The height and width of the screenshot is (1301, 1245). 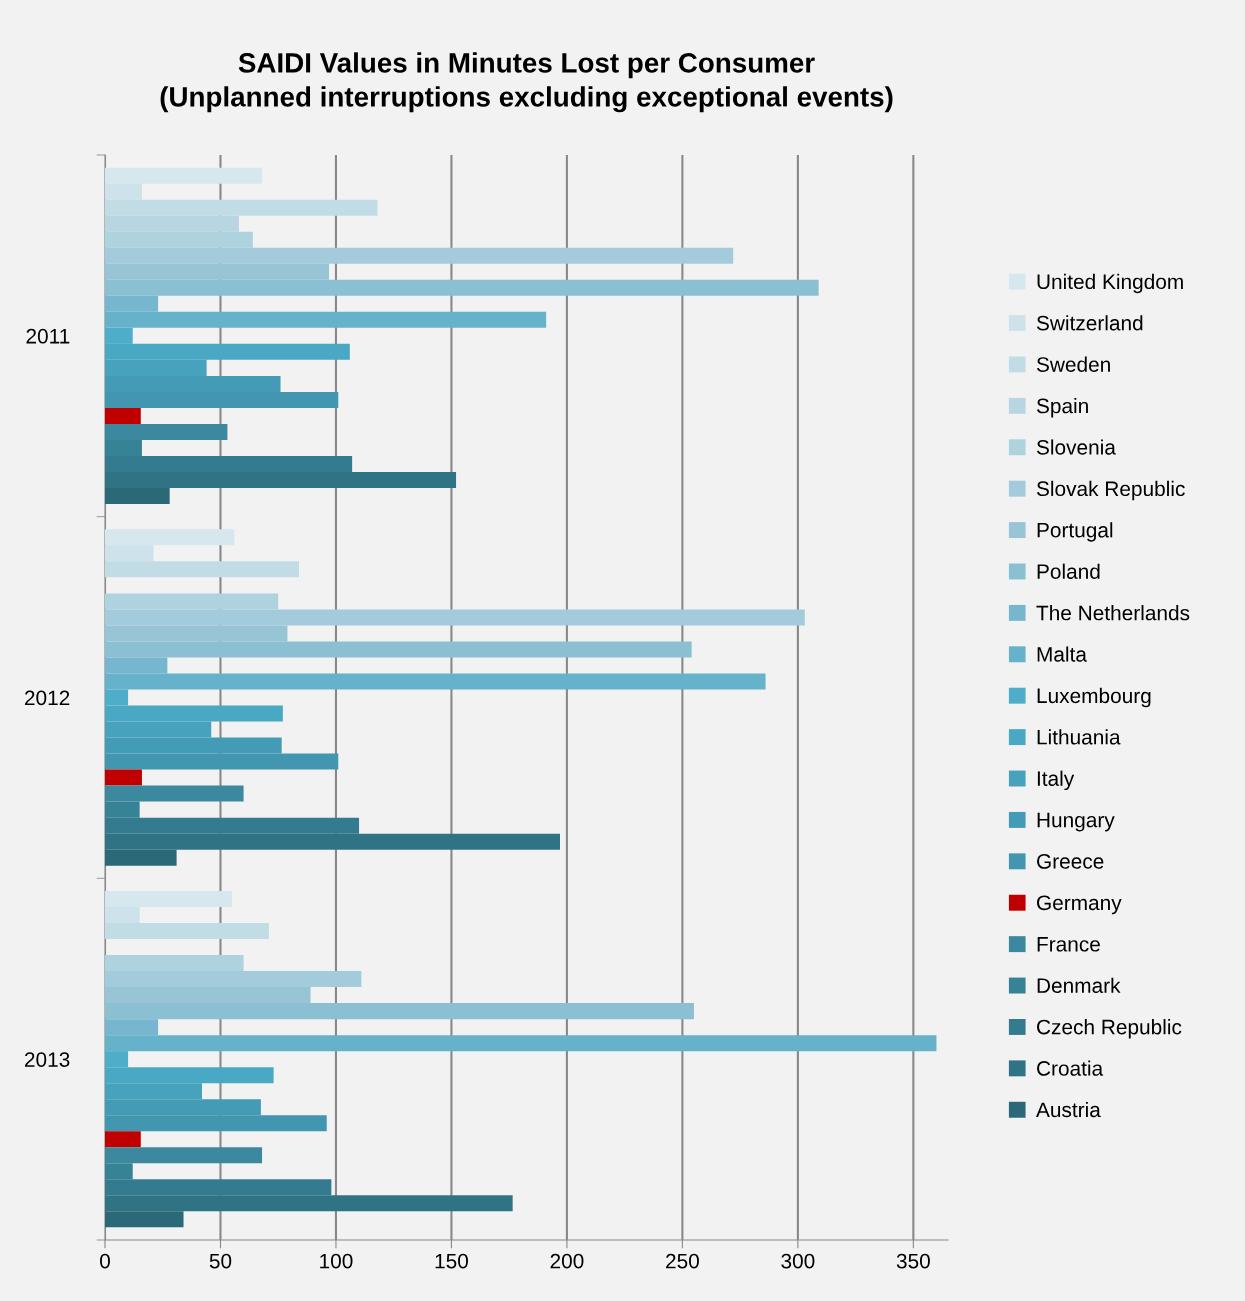 I want to click on x-tick-label: 250, so click(x=682, y=1261).